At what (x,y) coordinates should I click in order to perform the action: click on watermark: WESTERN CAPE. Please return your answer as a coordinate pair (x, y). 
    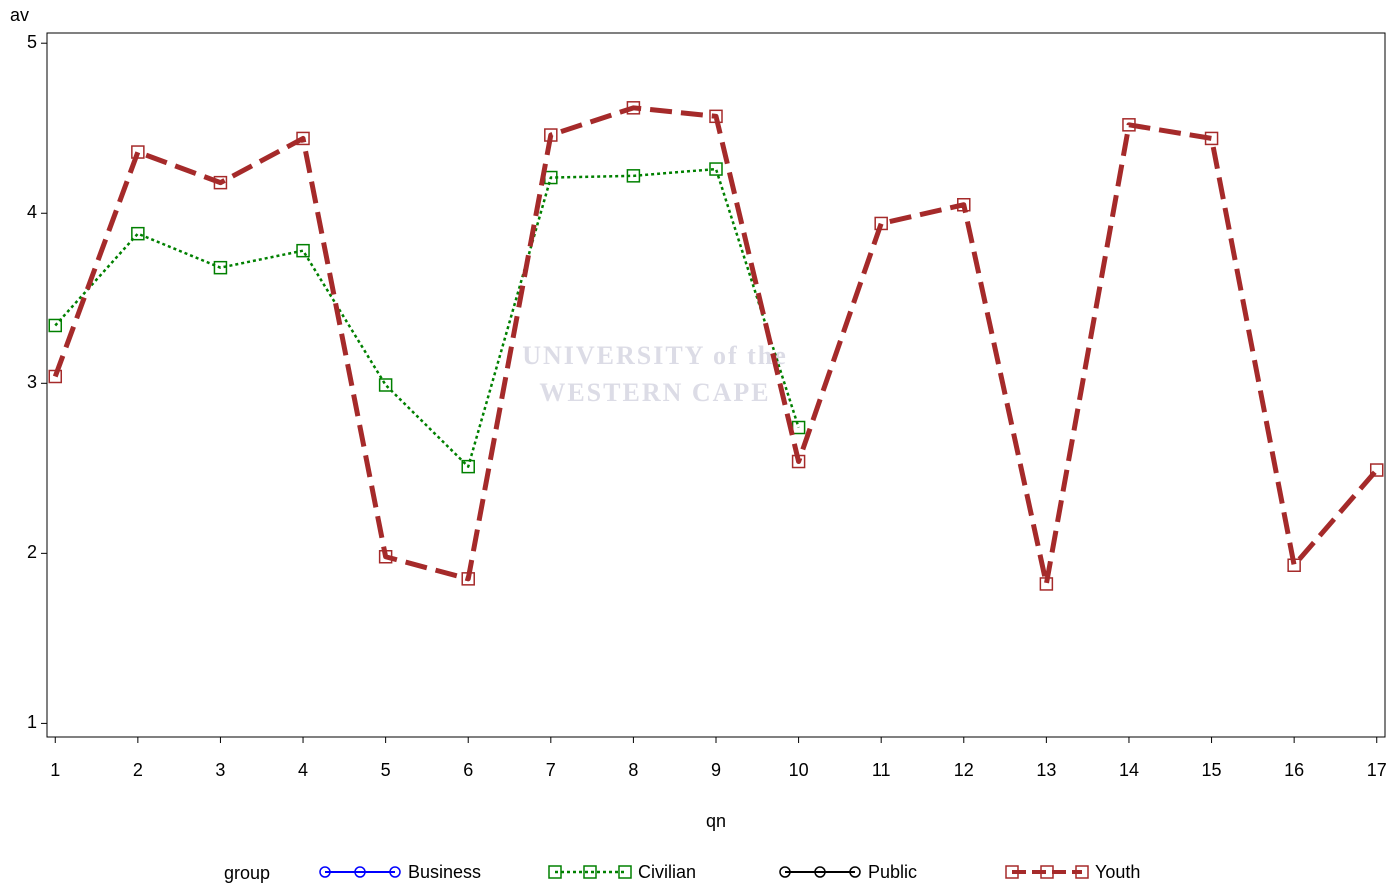
    Looking at the image, I should click on (654, 392).